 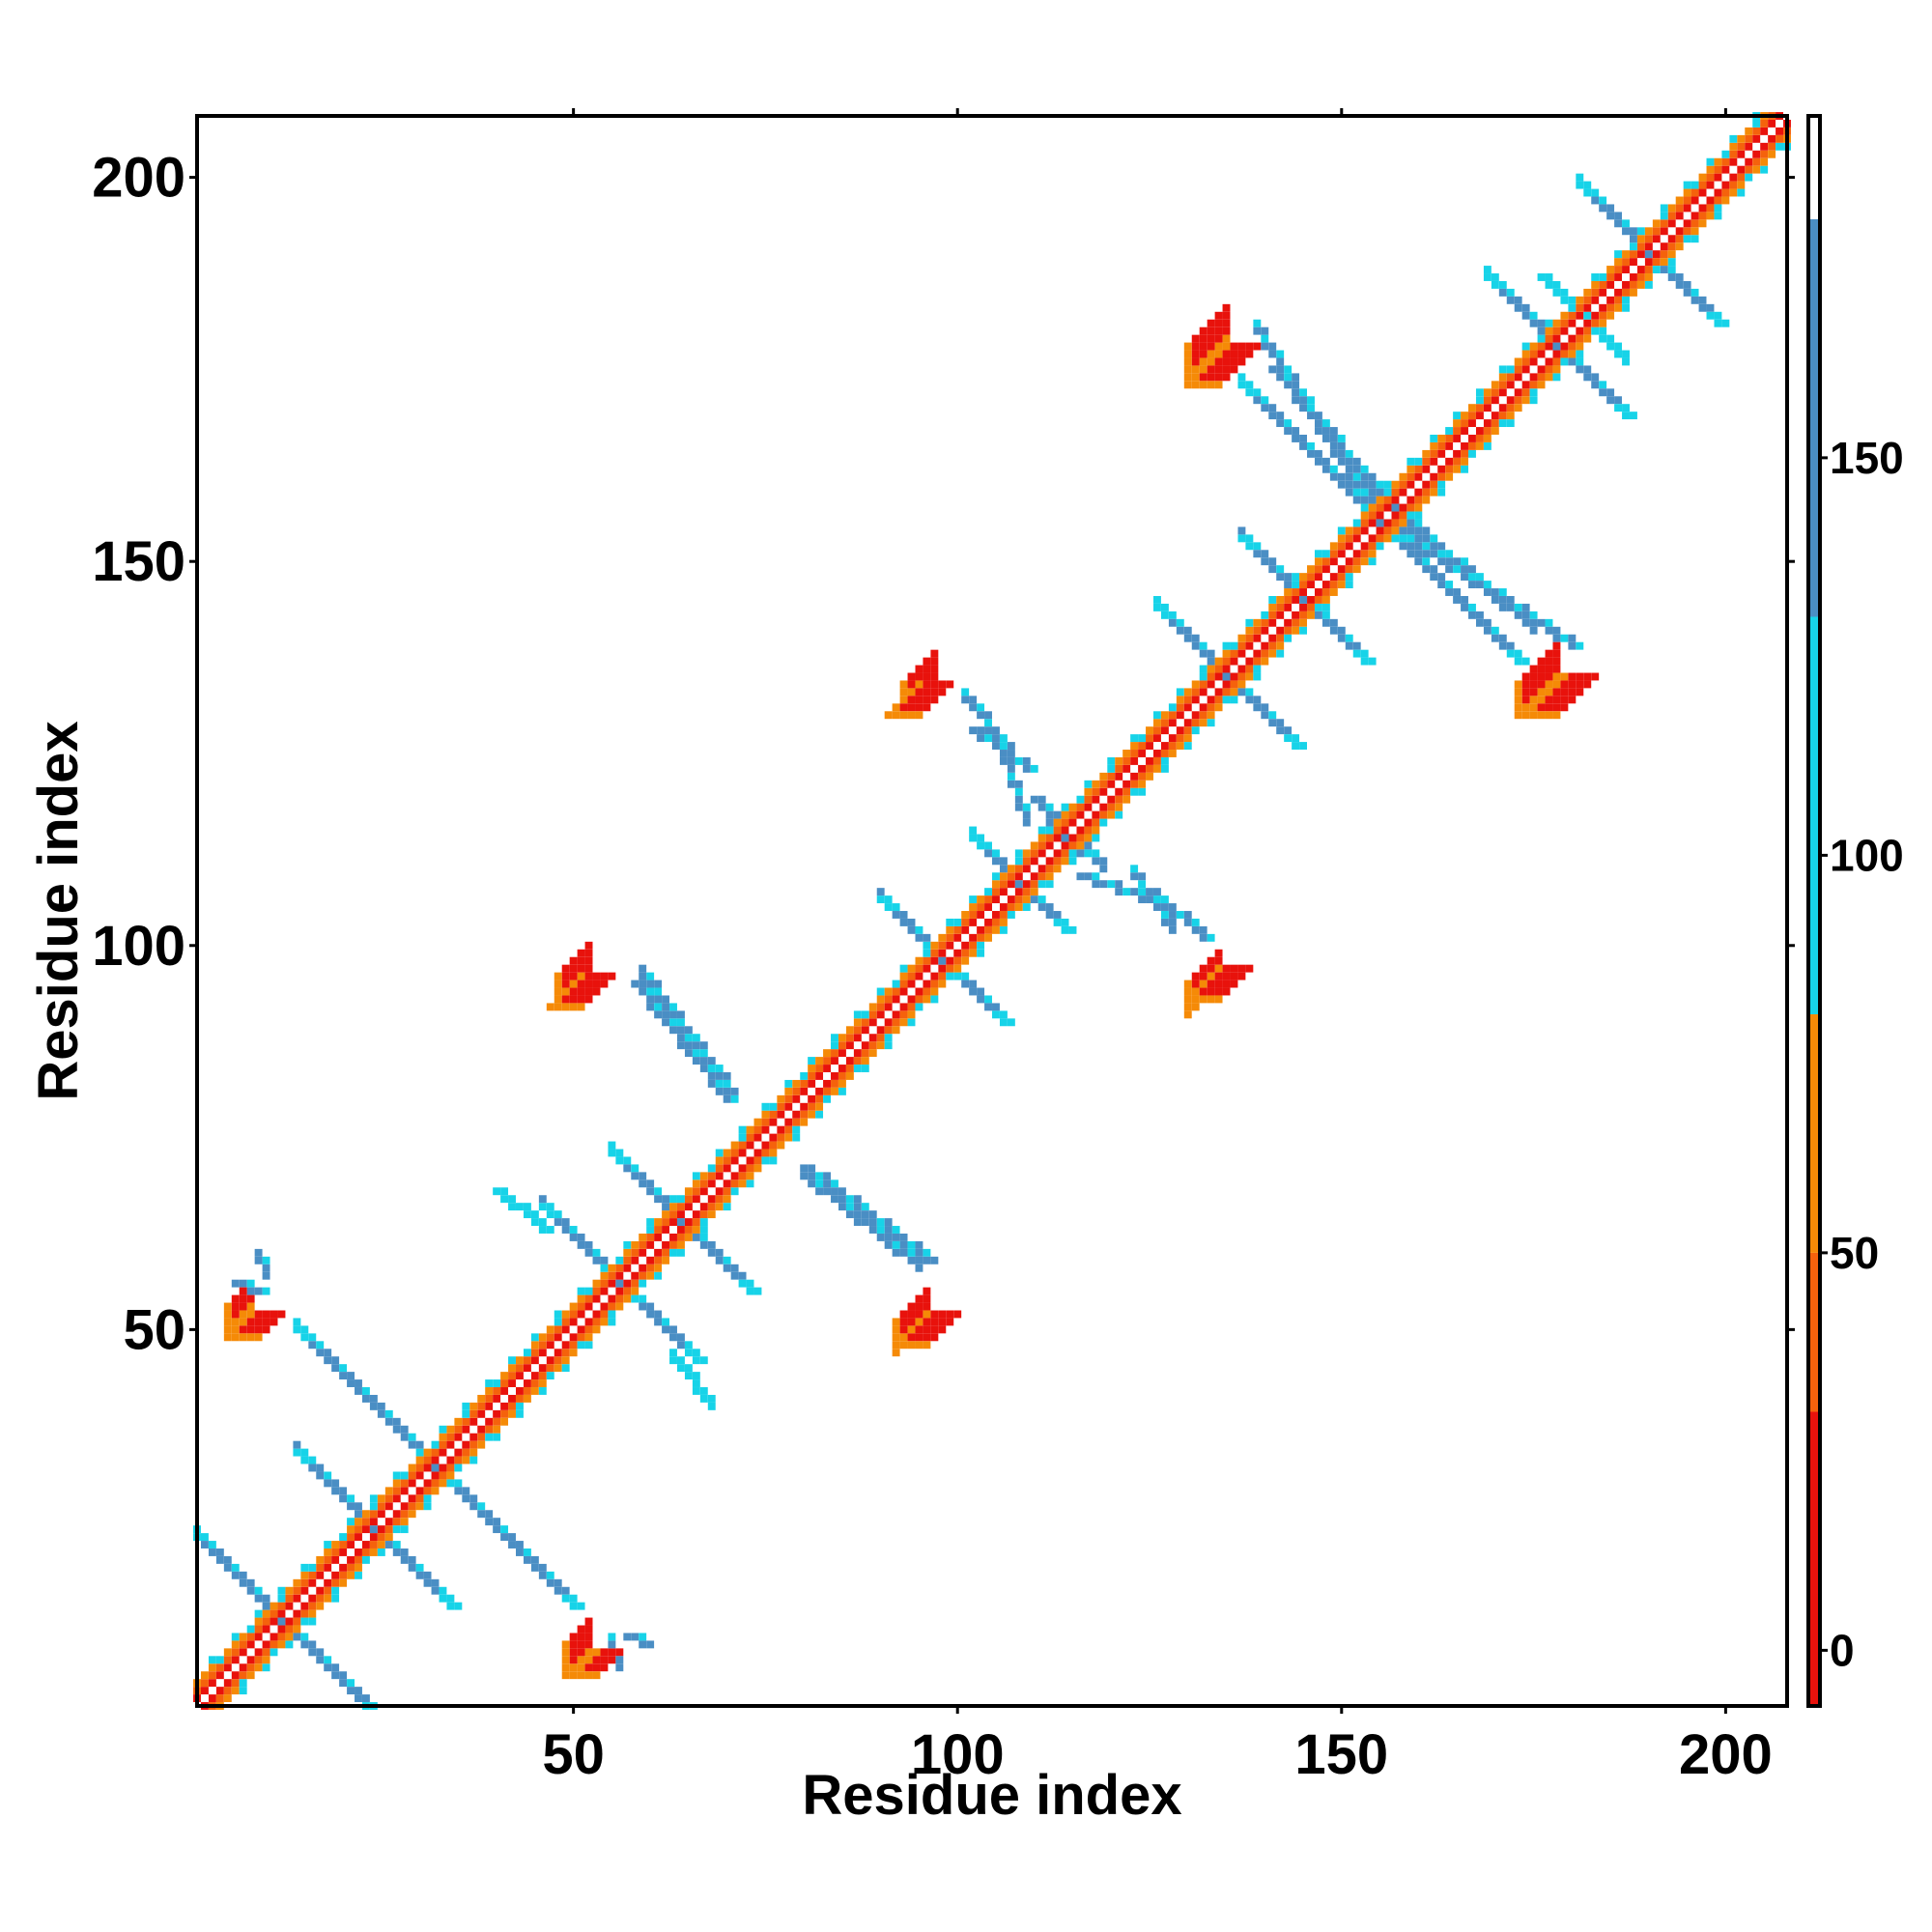 What do you see at coordinates (992, 1795) in the screenshot?
I see `x-axis-title: Residue index` at bounding box center [992, 1795].